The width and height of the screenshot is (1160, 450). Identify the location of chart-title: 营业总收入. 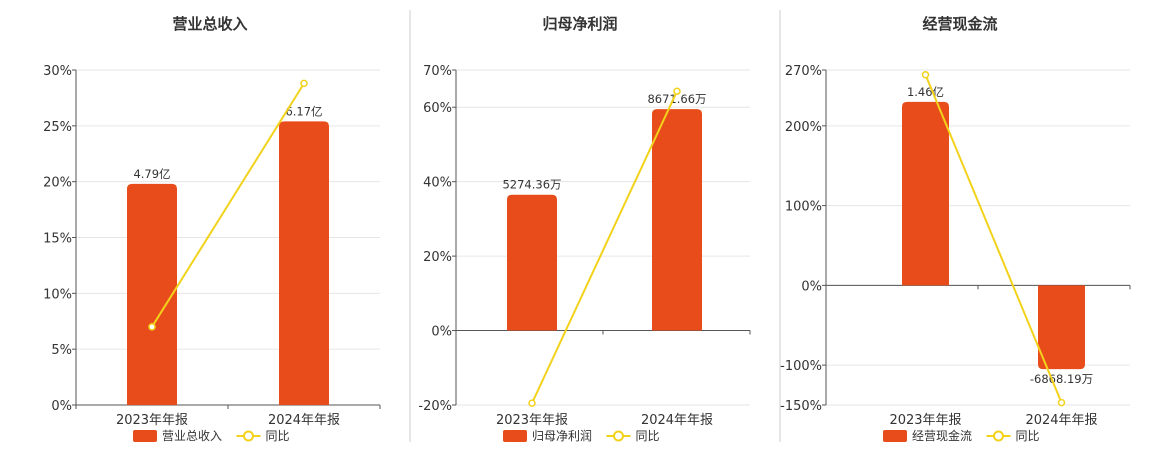
(209, 24).